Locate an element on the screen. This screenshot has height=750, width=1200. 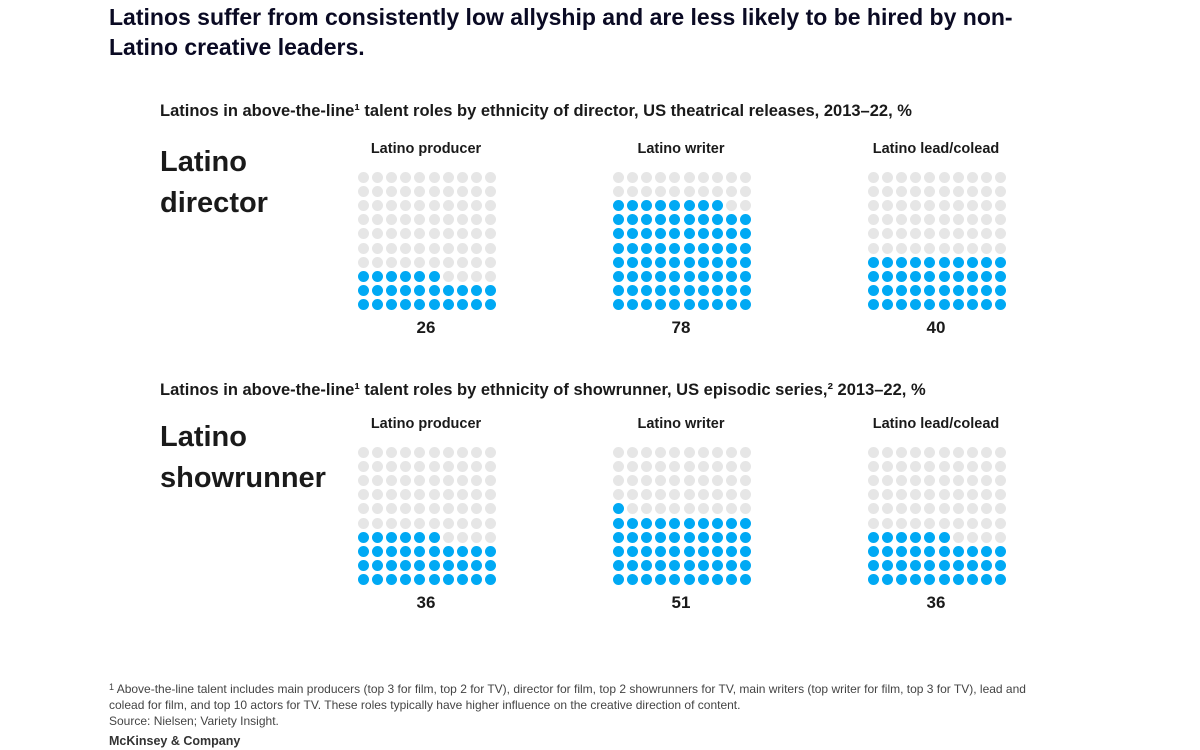
footnote-marker: 1 is located at coordinates (112, 687).